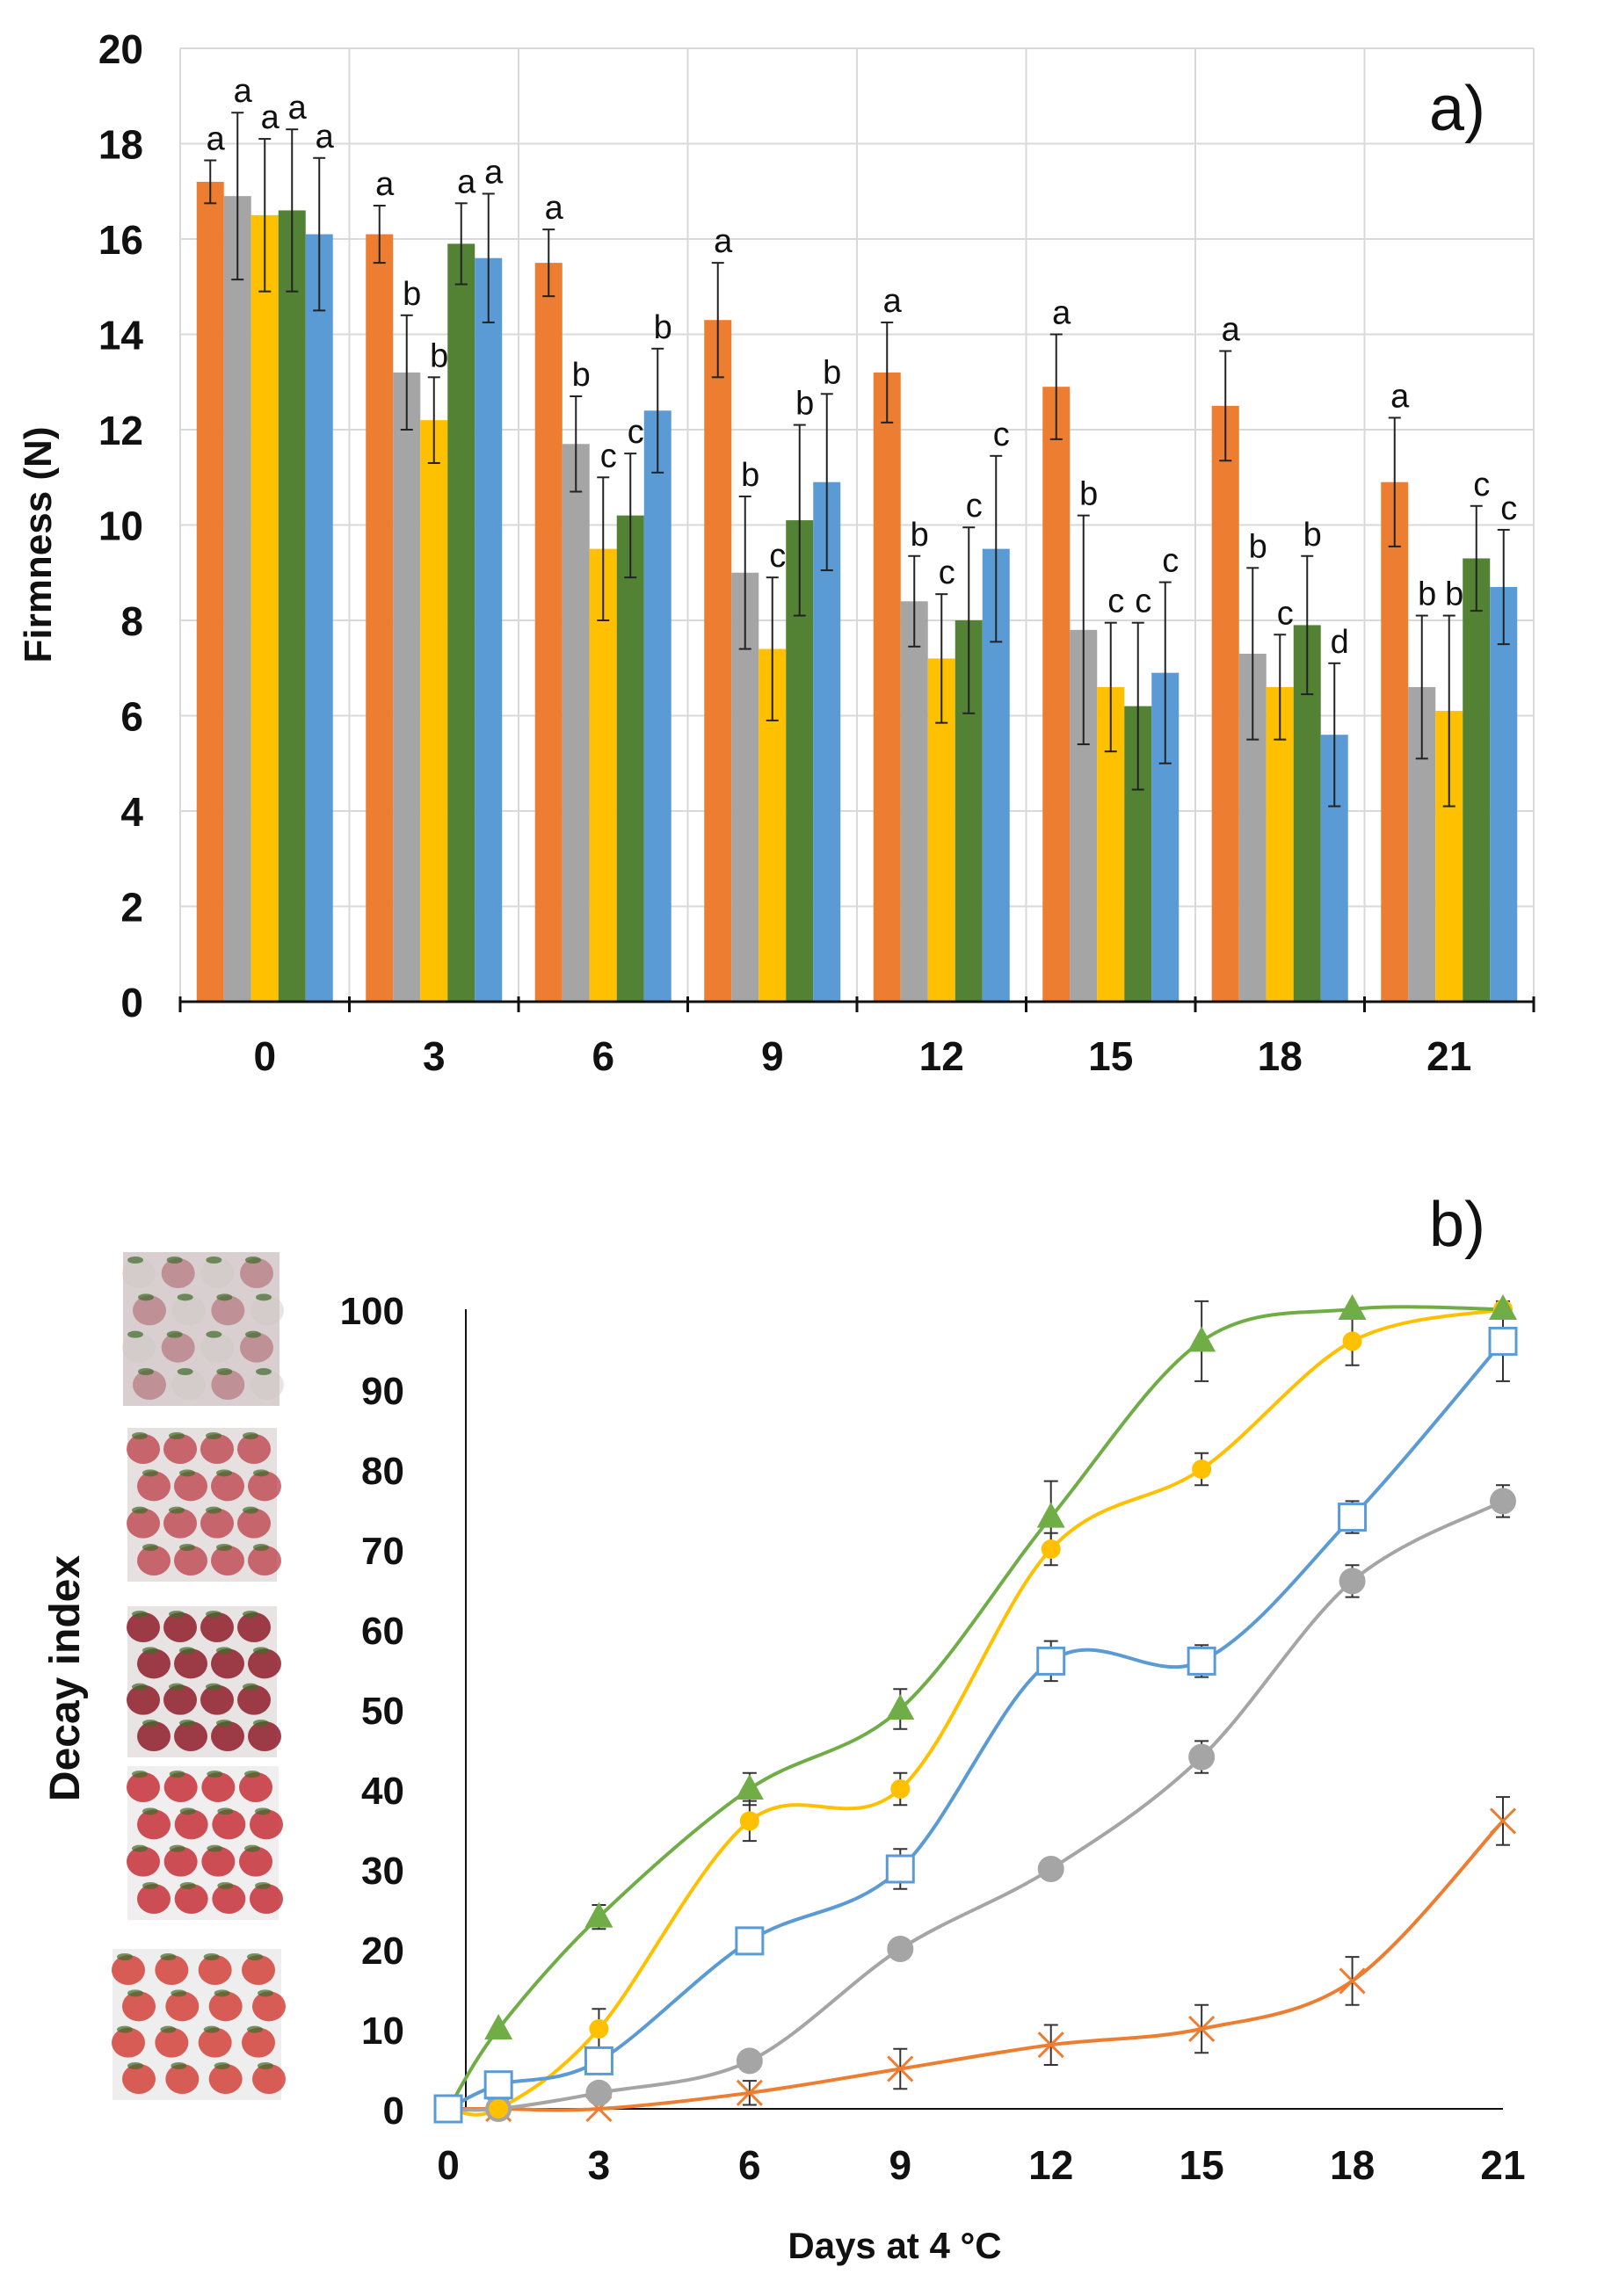 The image size is (1597, 2296). I want to click on y-tick-label: 14, so click(121, 336).